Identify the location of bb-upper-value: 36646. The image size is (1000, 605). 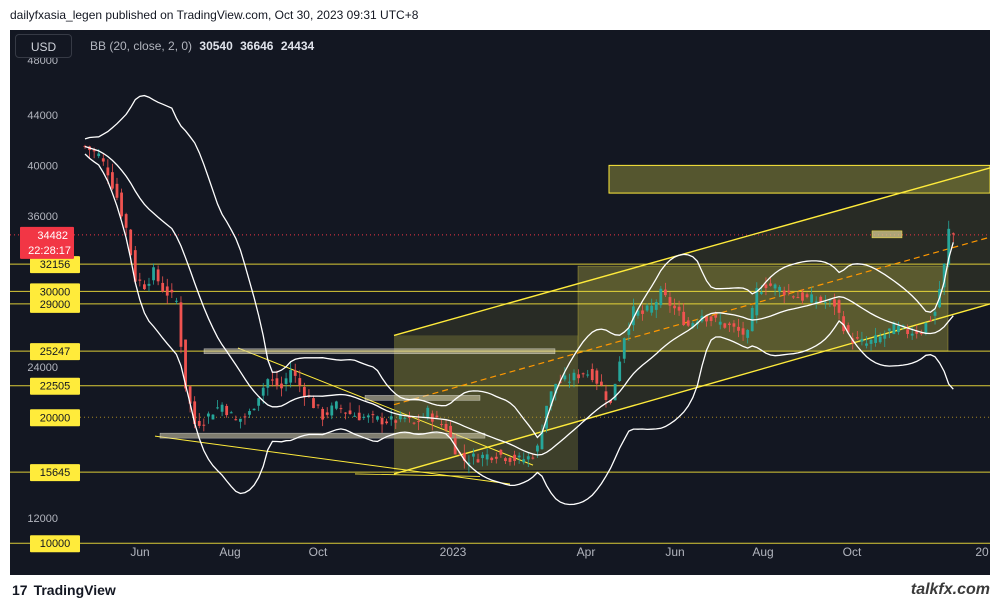
(257, 46).